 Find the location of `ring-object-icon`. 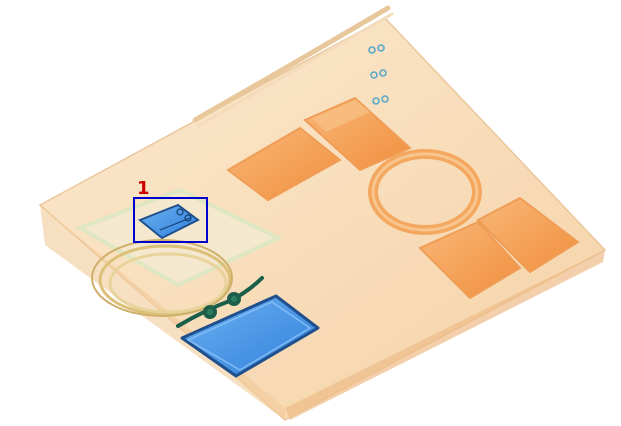

ring-object-icon is located at coordinates (425, 192).